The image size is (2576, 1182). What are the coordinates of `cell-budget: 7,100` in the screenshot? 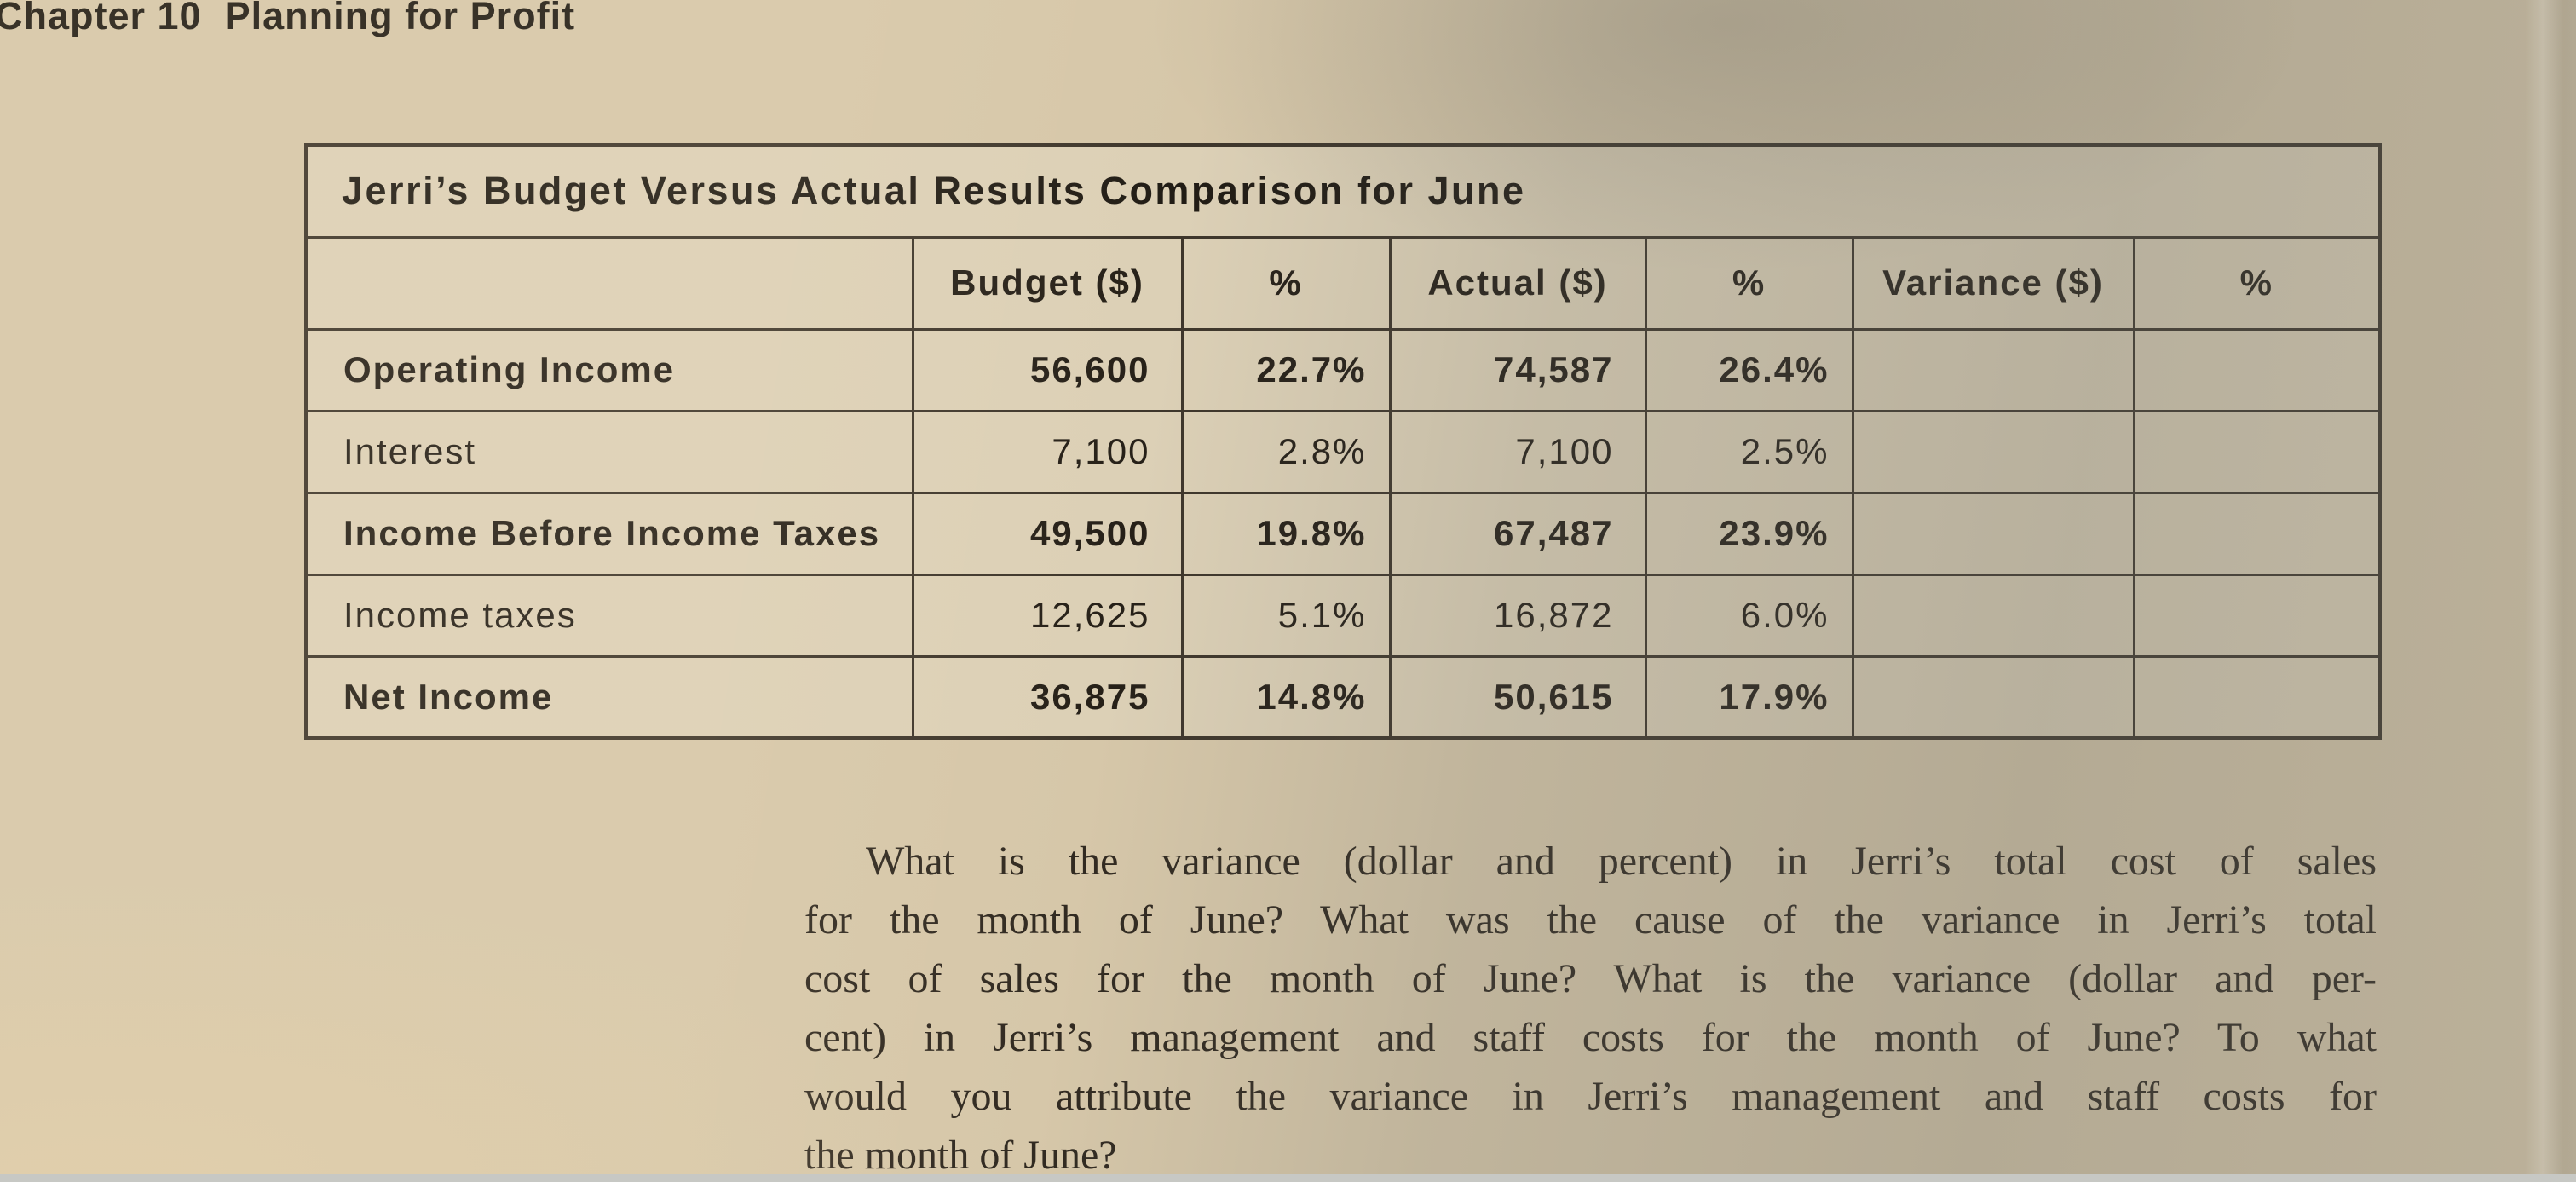 It's located at (1047, 451).